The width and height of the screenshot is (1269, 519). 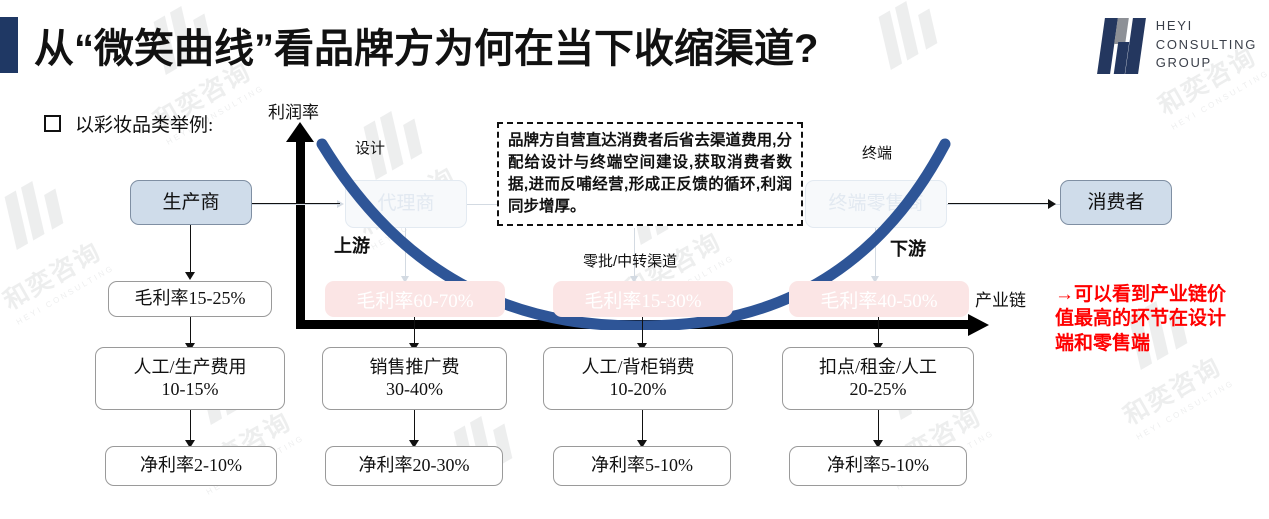 I want to click on net-profit-box-3-label: 净利率5-10%, so click(x=642, y=465).